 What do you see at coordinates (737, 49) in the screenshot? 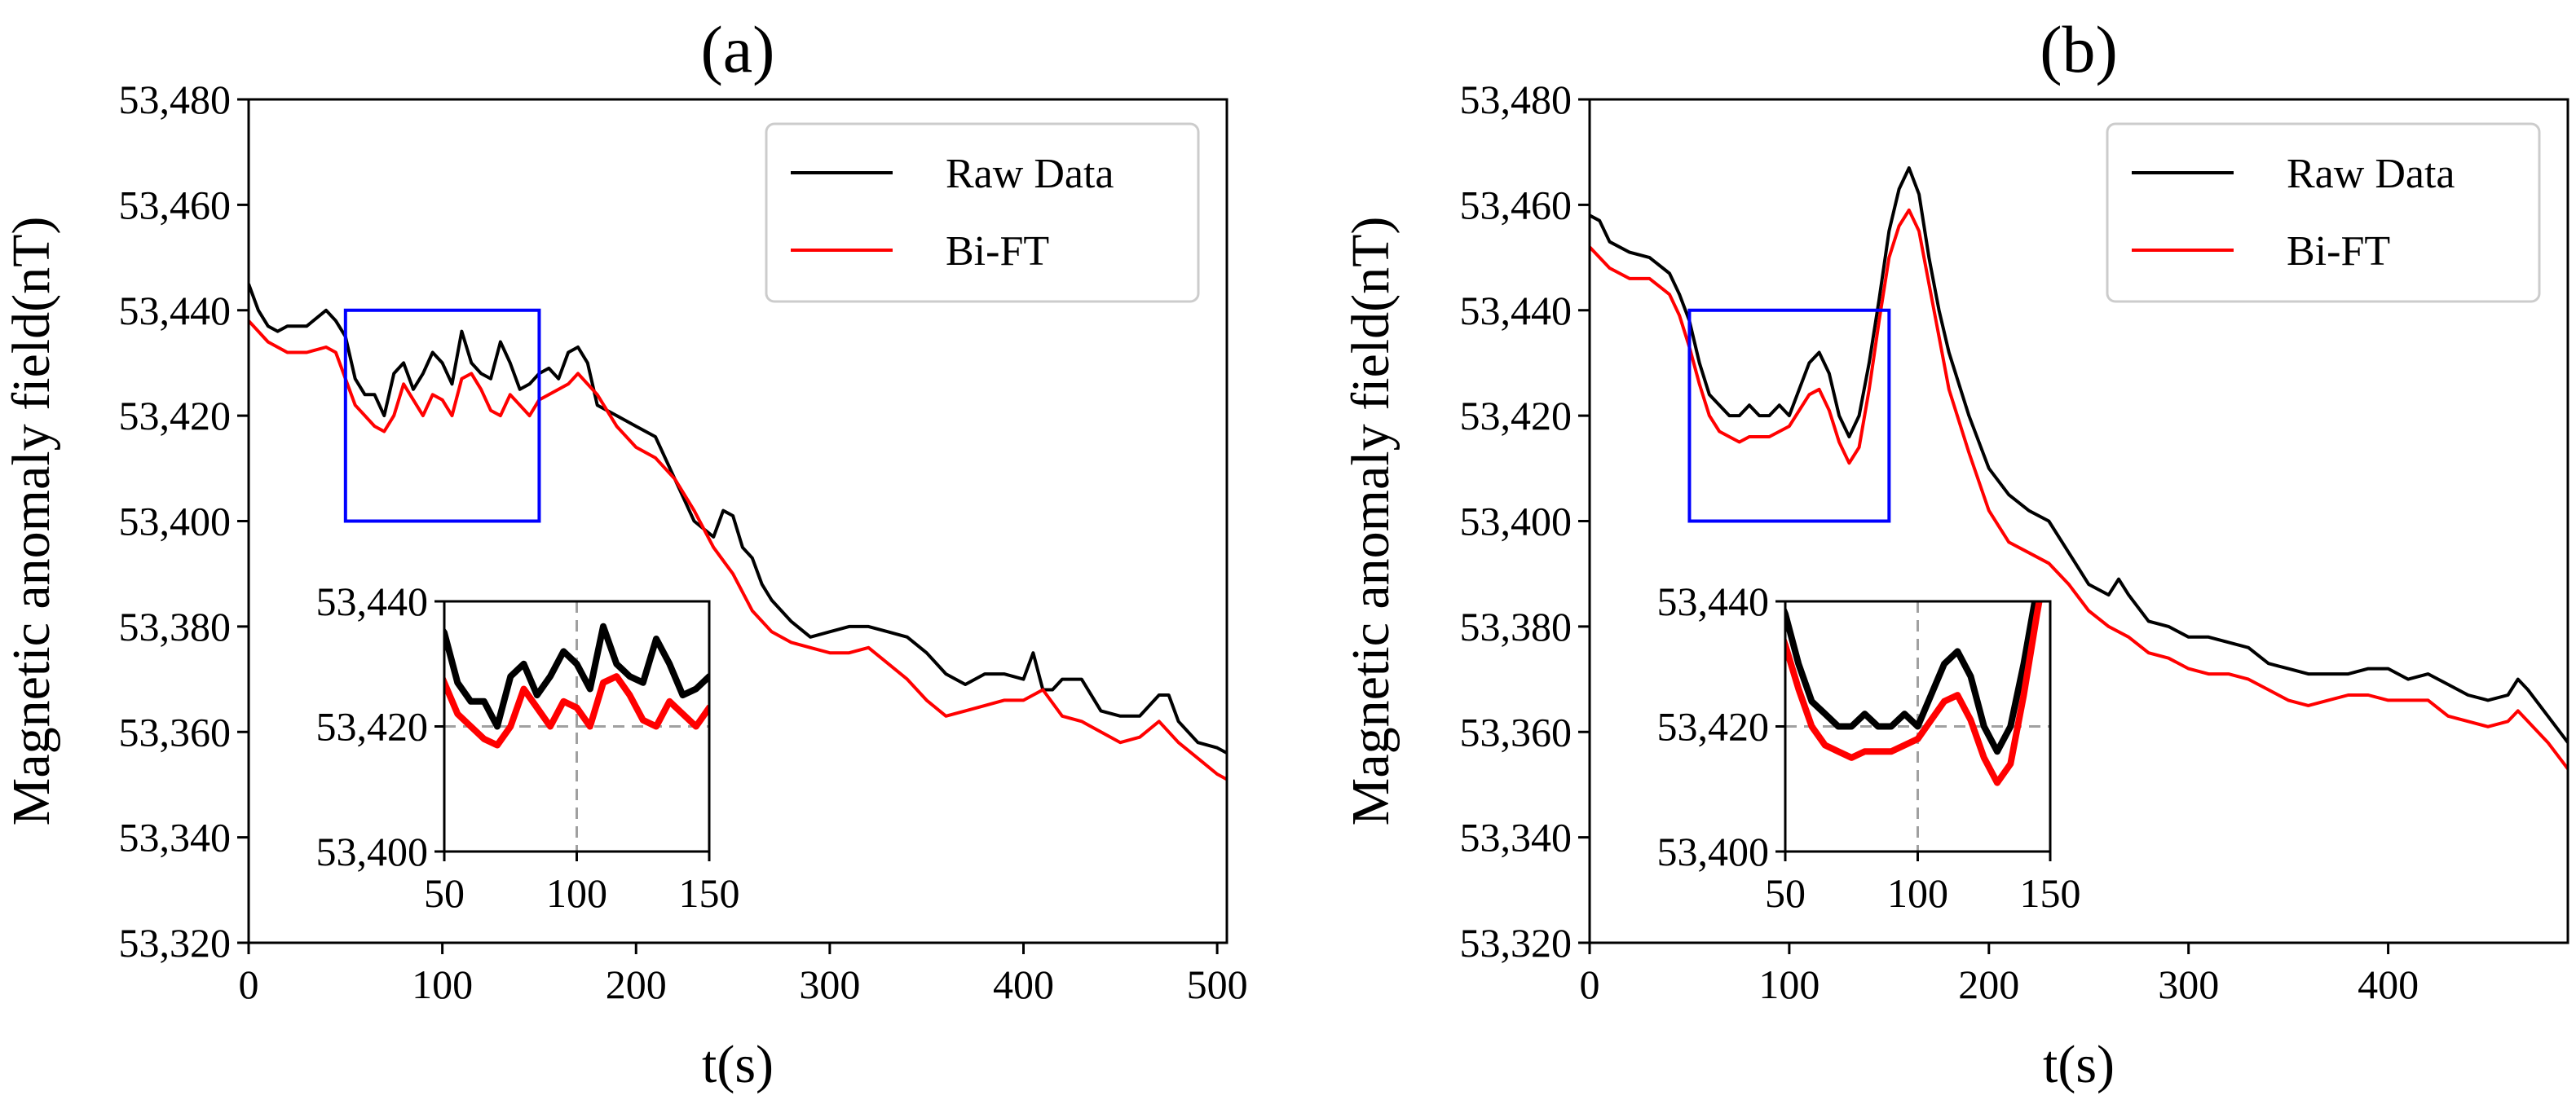
I see `panel-title: (a)` at bounding box center [737, 49].